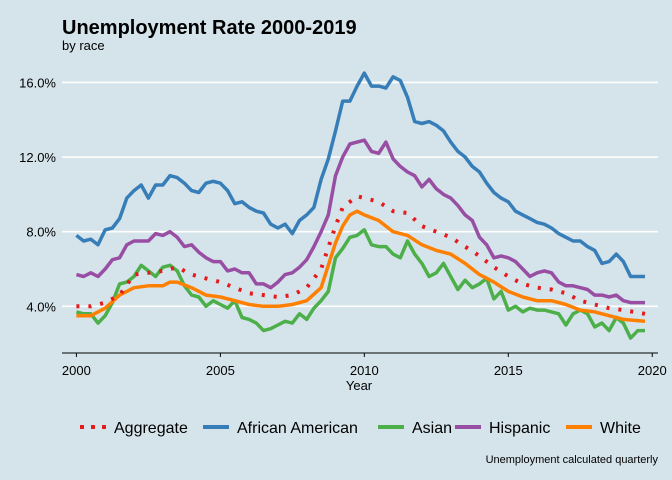 This screenshot has height=480, width=672. I want to click on y-tick-label: 12.0%, so click(37, 157).